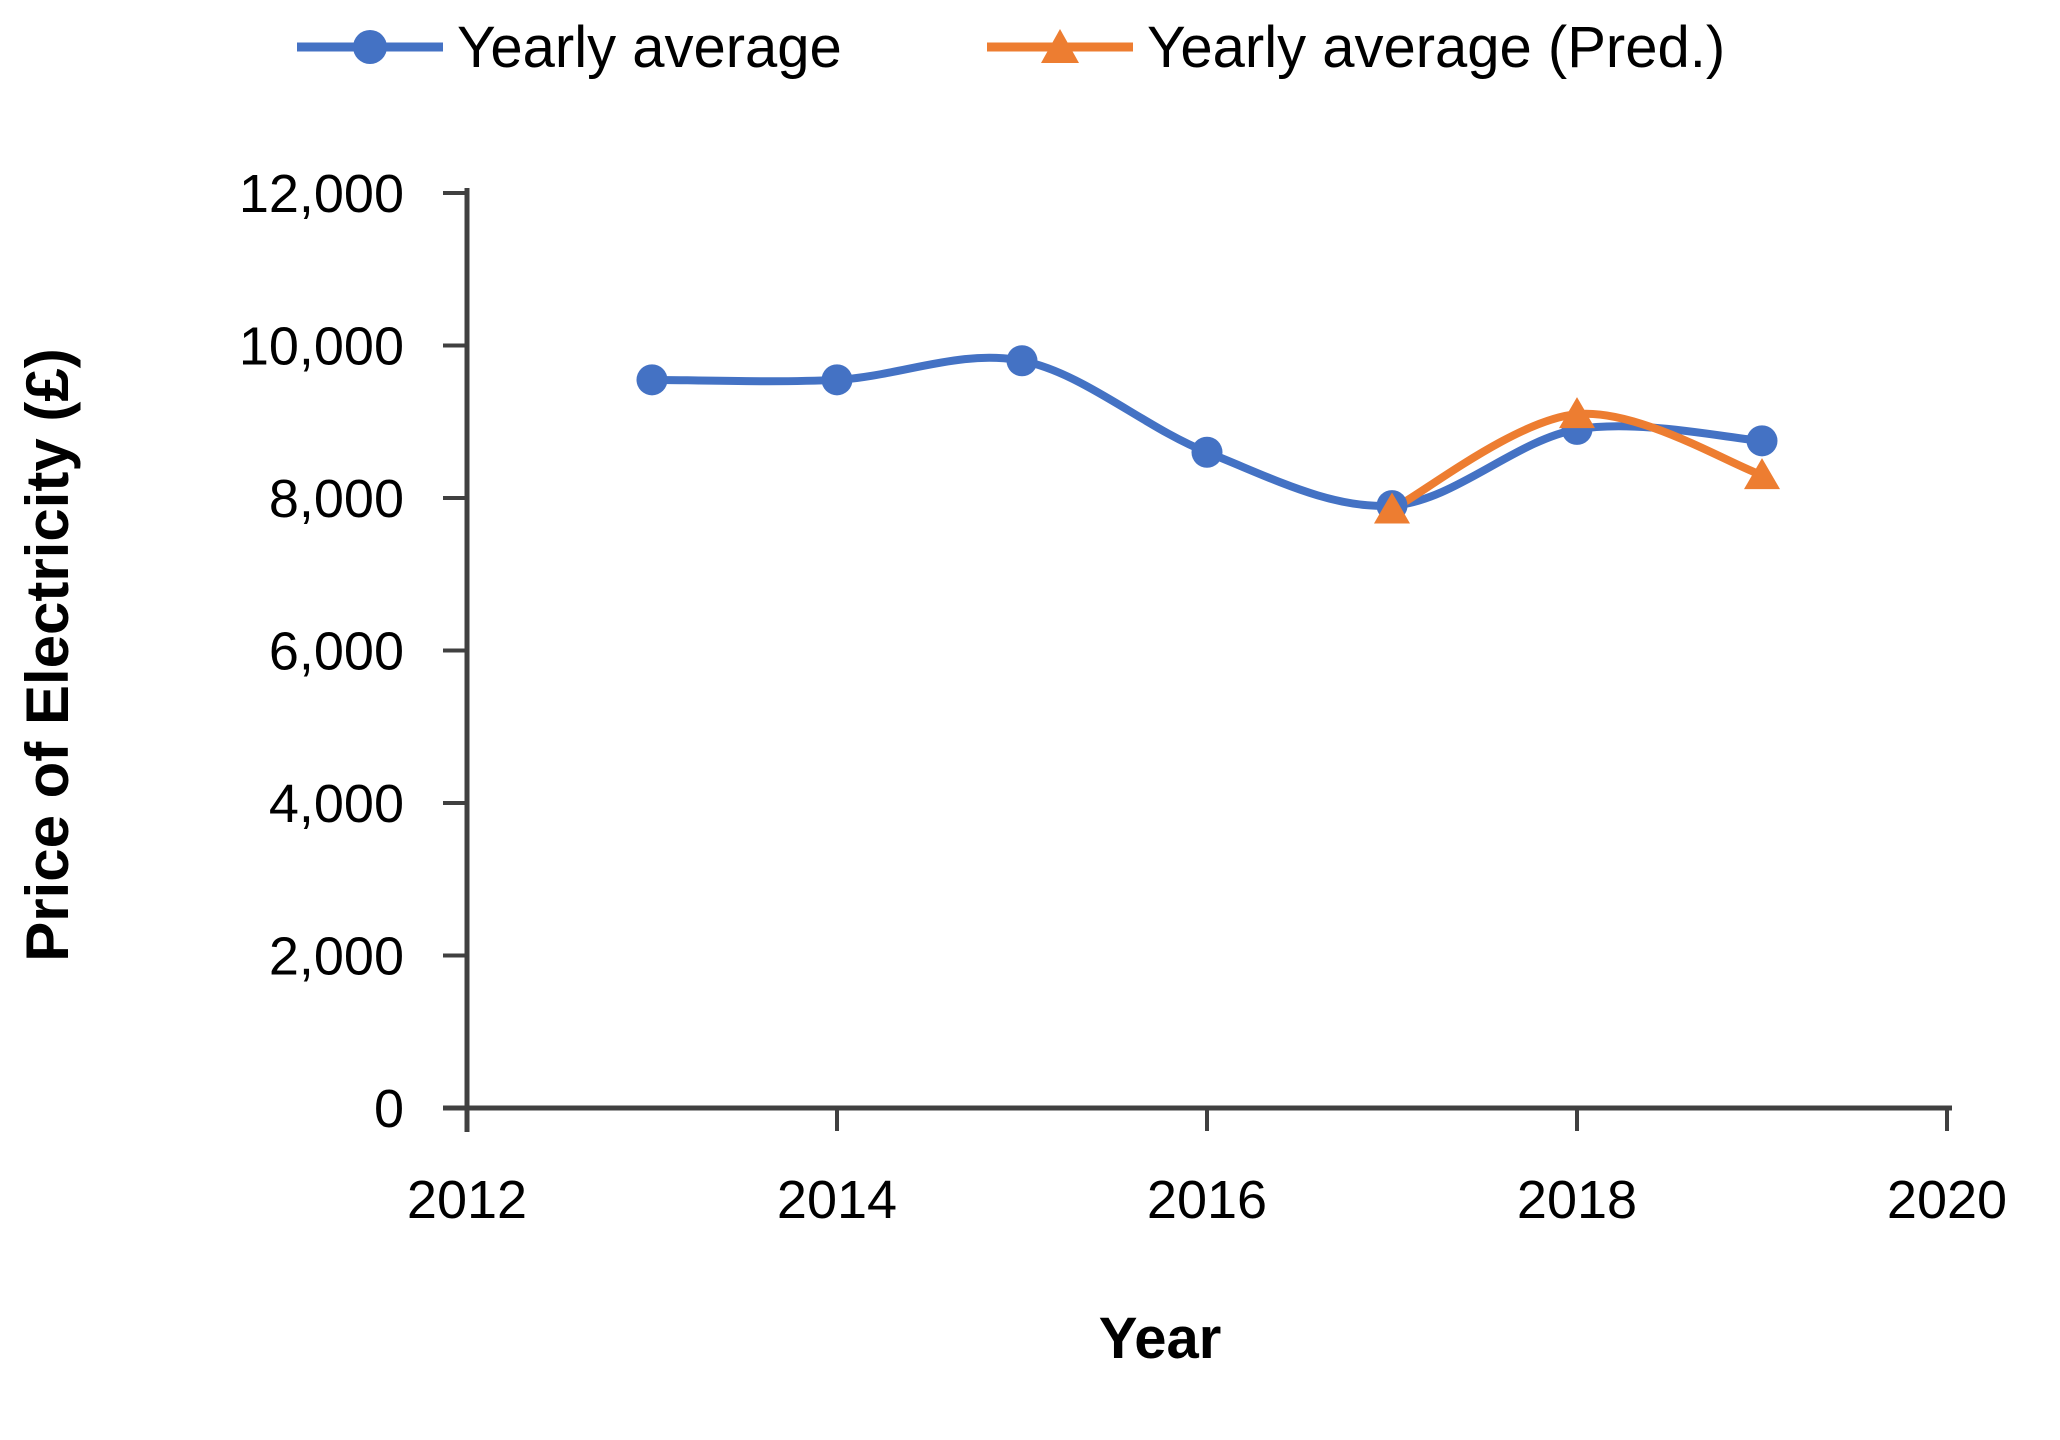 Image resolution: width=2060 pixels, height=1440 pixels. What do you see at coordinates (370, 47) in the screenshot?
I see `line-circle-marker-icon` at bounding box center [370, 47].